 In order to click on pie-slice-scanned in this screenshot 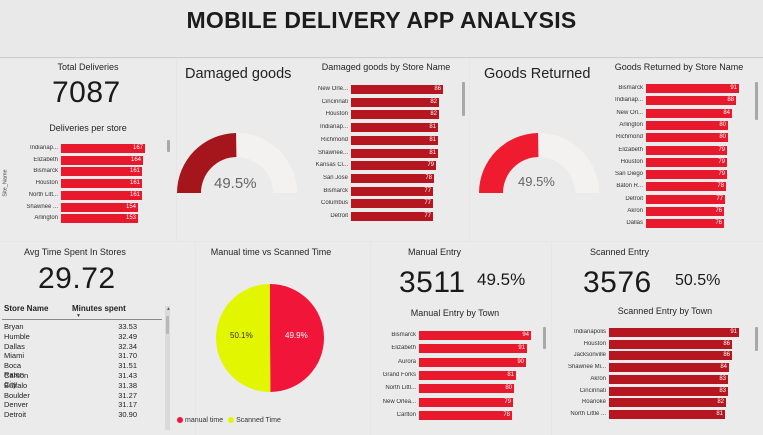, I will do `click(243, 338)`.